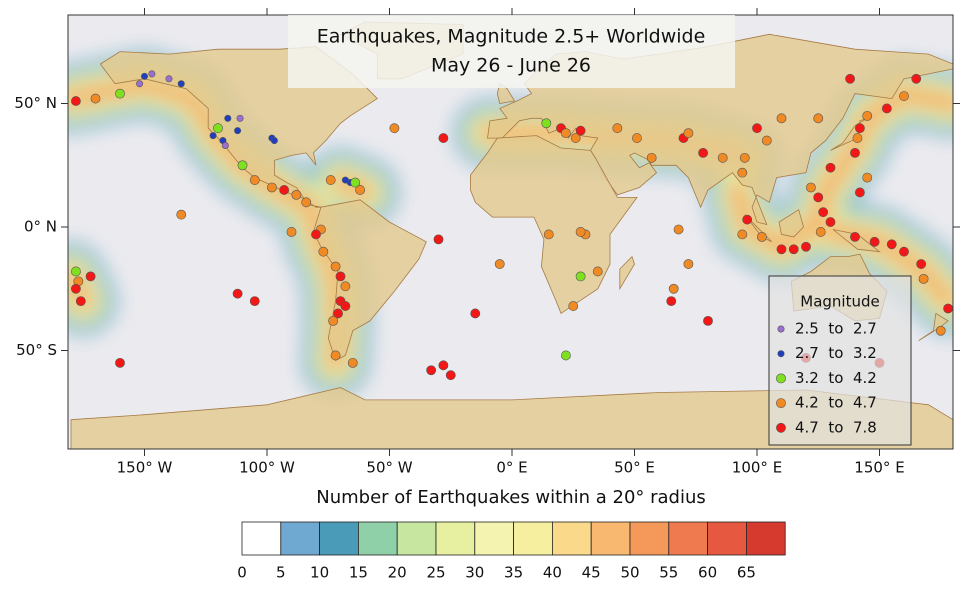 The width and height of the screenshot is (970, 596). Describe the element at coordinates (552, 573) in the screenshot. I see `colorbar-tick-label: 40` at that location.